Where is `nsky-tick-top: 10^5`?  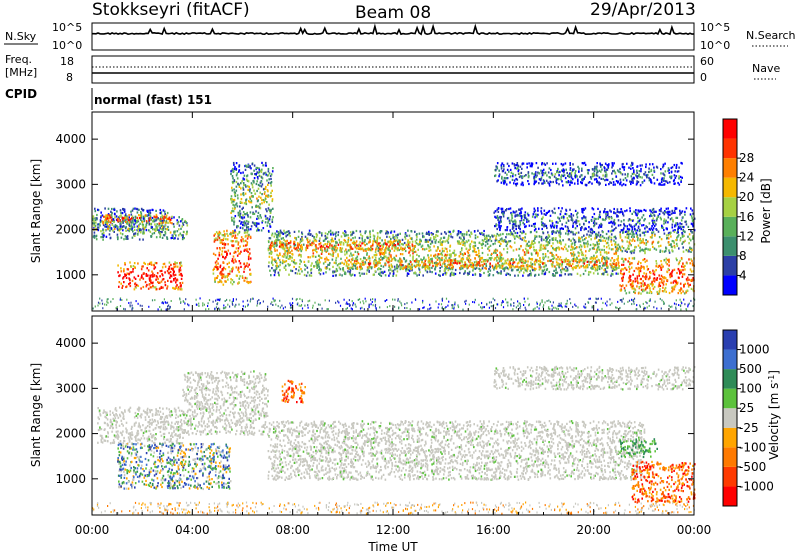
nsky-tick-top: 10^5 is located at coordinates (67, 27).